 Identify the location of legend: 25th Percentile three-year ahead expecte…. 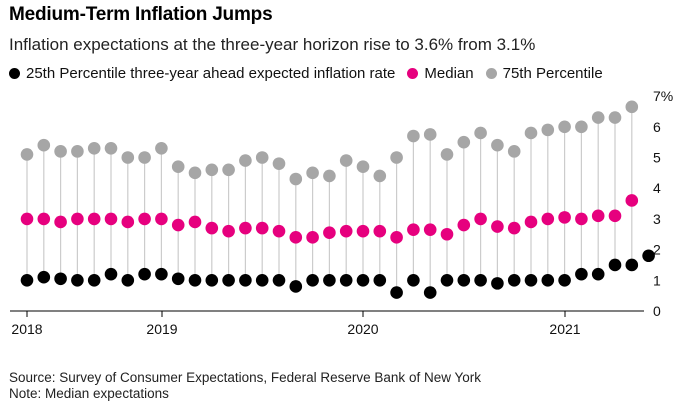
(312, 73).